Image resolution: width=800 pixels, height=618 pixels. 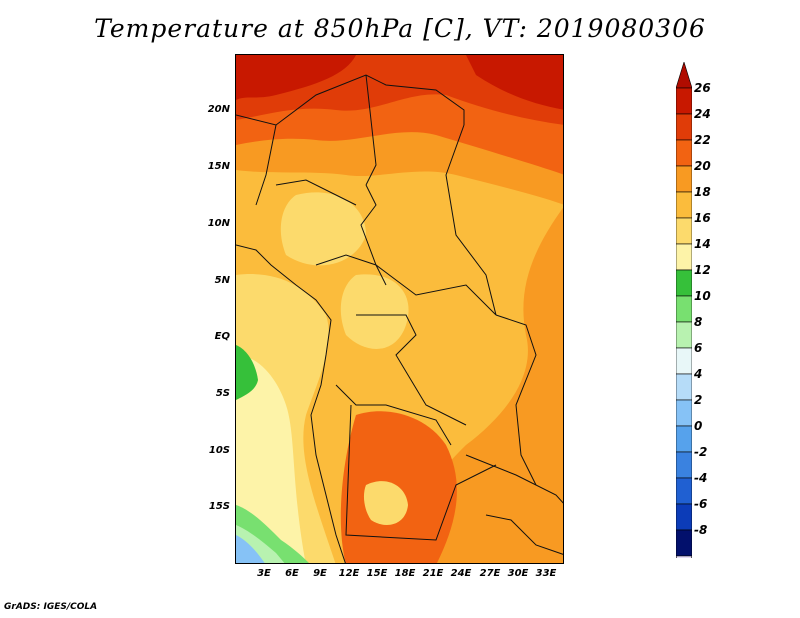 I want to click on lat-label-5n: 5N, so click(x=222, y=280).